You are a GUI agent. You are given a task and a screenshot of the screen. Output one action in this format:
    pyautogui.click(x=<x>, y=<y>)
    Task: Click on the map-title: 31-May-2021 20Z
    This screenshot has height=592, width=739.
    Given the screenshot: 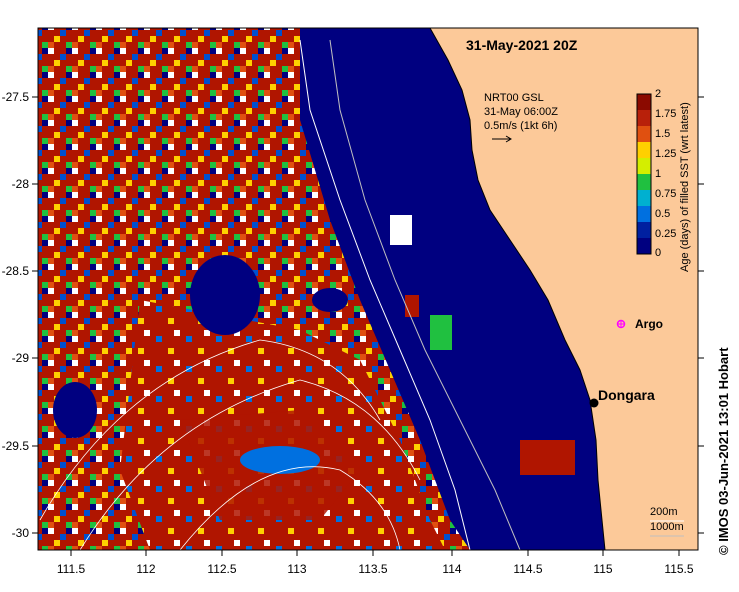 What is the action you would take?
    pyautogui.click(x=522, y=45)
    